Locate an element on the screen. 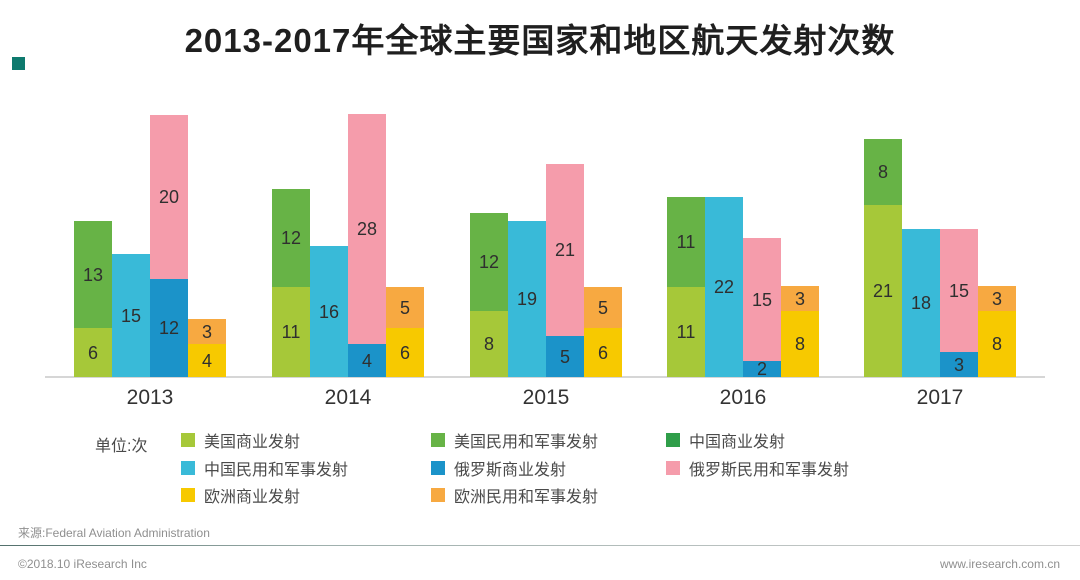 The width and height of the screenshot is (1080, 580). unit-label: 单位:次 is located at coordinates (121, 446).